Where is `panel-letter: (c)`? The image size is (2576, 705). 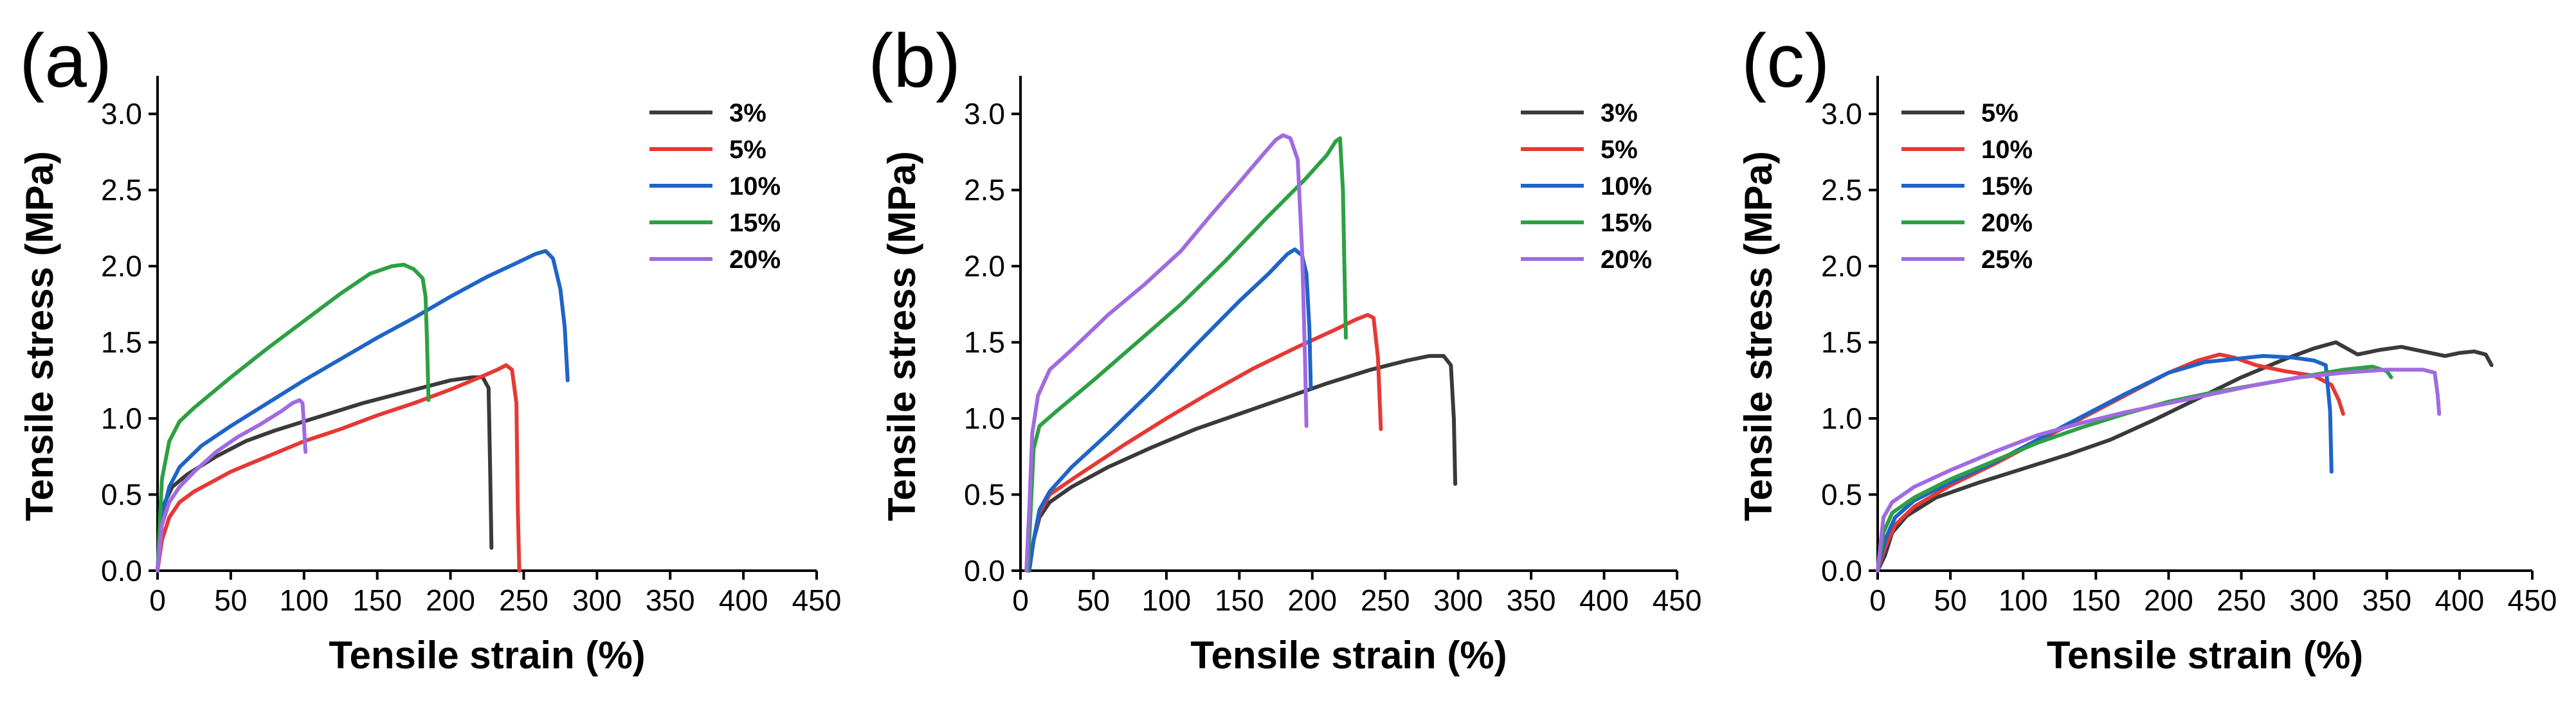
panel-letter: (c) is located at coordinates (1785, 61).